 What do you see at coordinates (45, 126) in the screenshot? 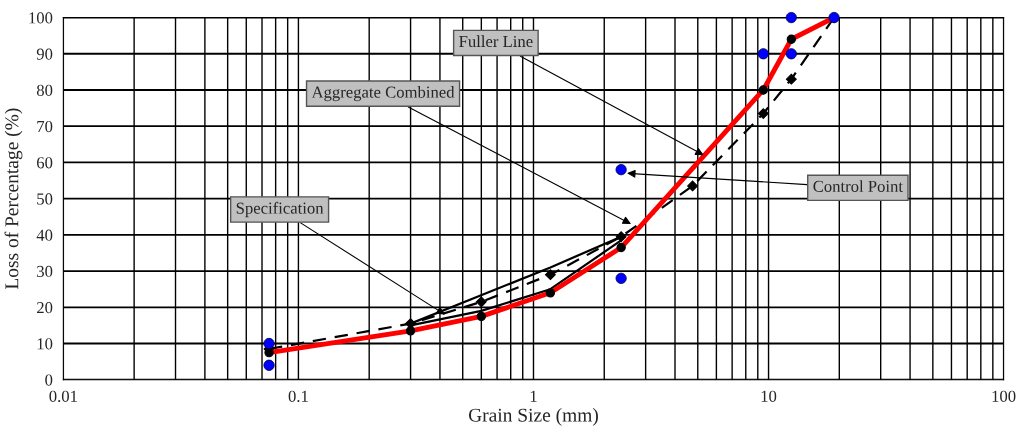
I see `y-tick-label: 70` at bounding box center [45, 126].